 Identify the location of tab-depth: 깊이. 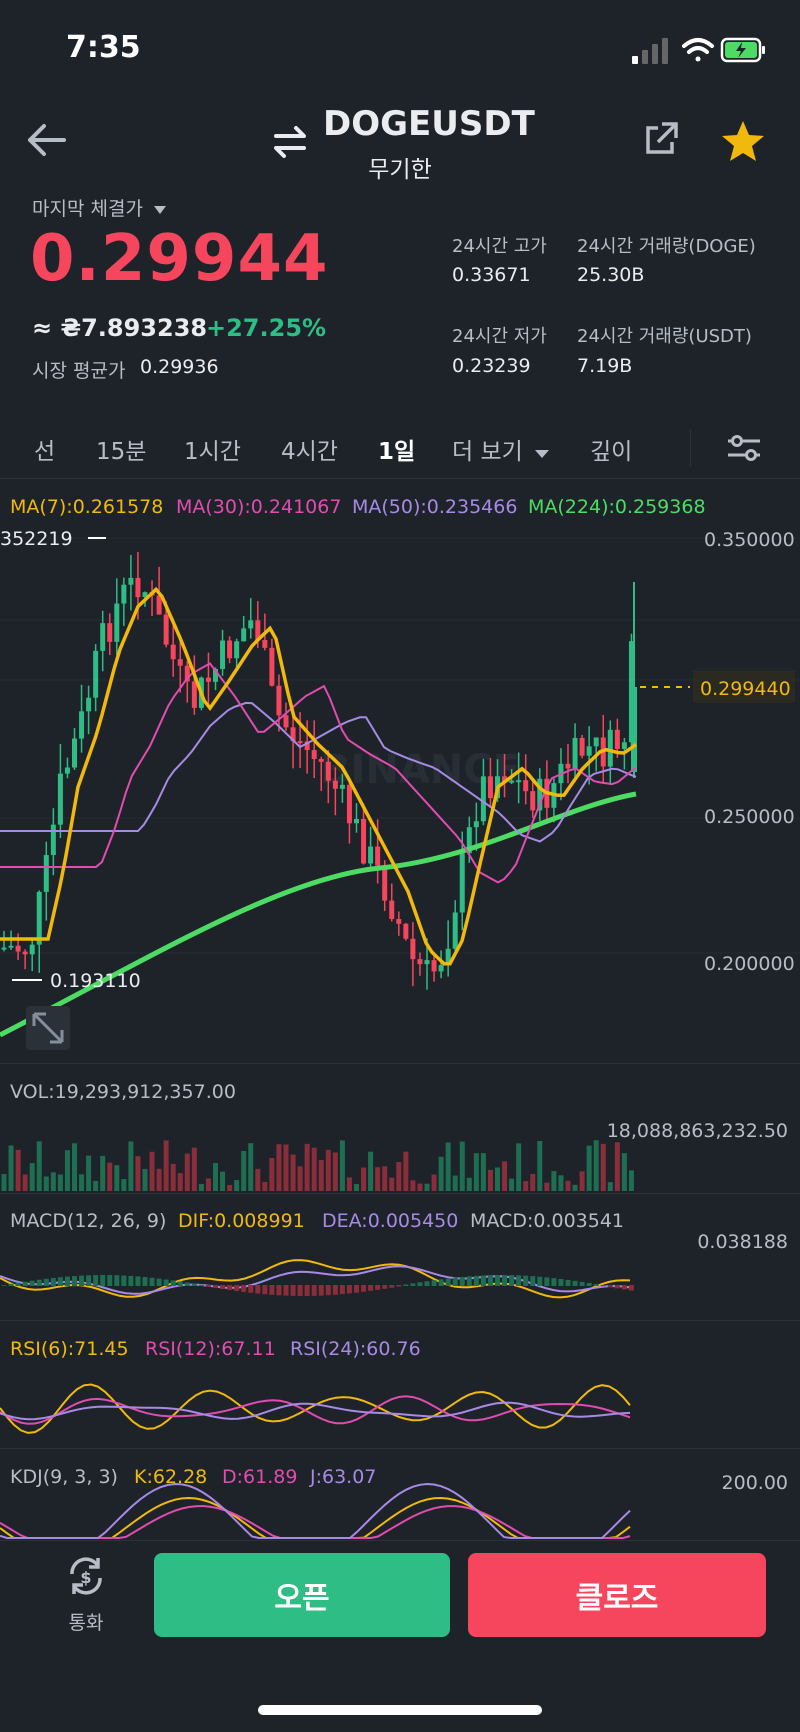
(611, 452).